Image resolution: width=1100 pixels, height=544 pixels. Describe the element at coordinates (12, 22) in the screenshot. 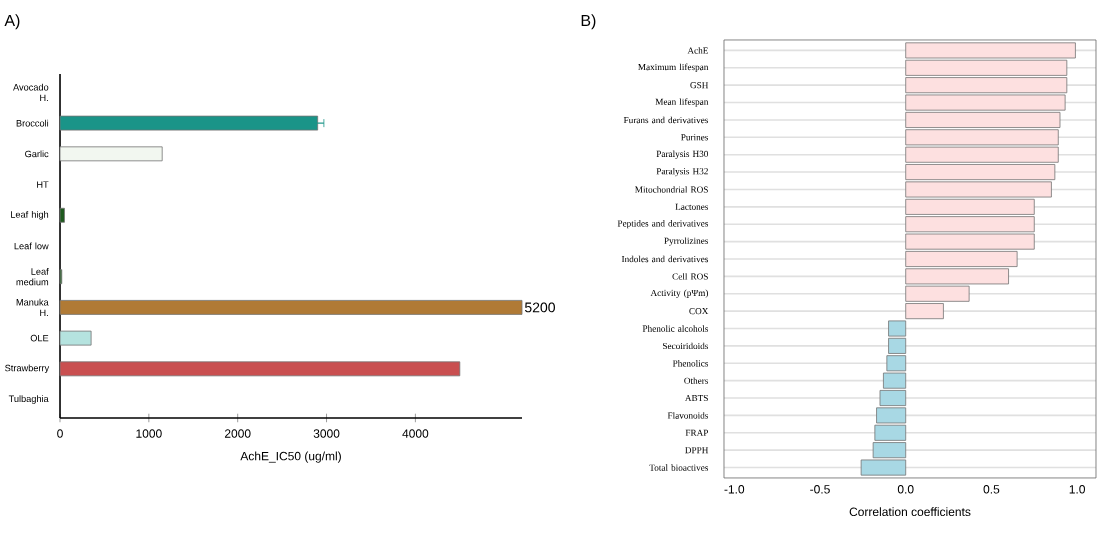

I see `chart-title: A)` at that location.